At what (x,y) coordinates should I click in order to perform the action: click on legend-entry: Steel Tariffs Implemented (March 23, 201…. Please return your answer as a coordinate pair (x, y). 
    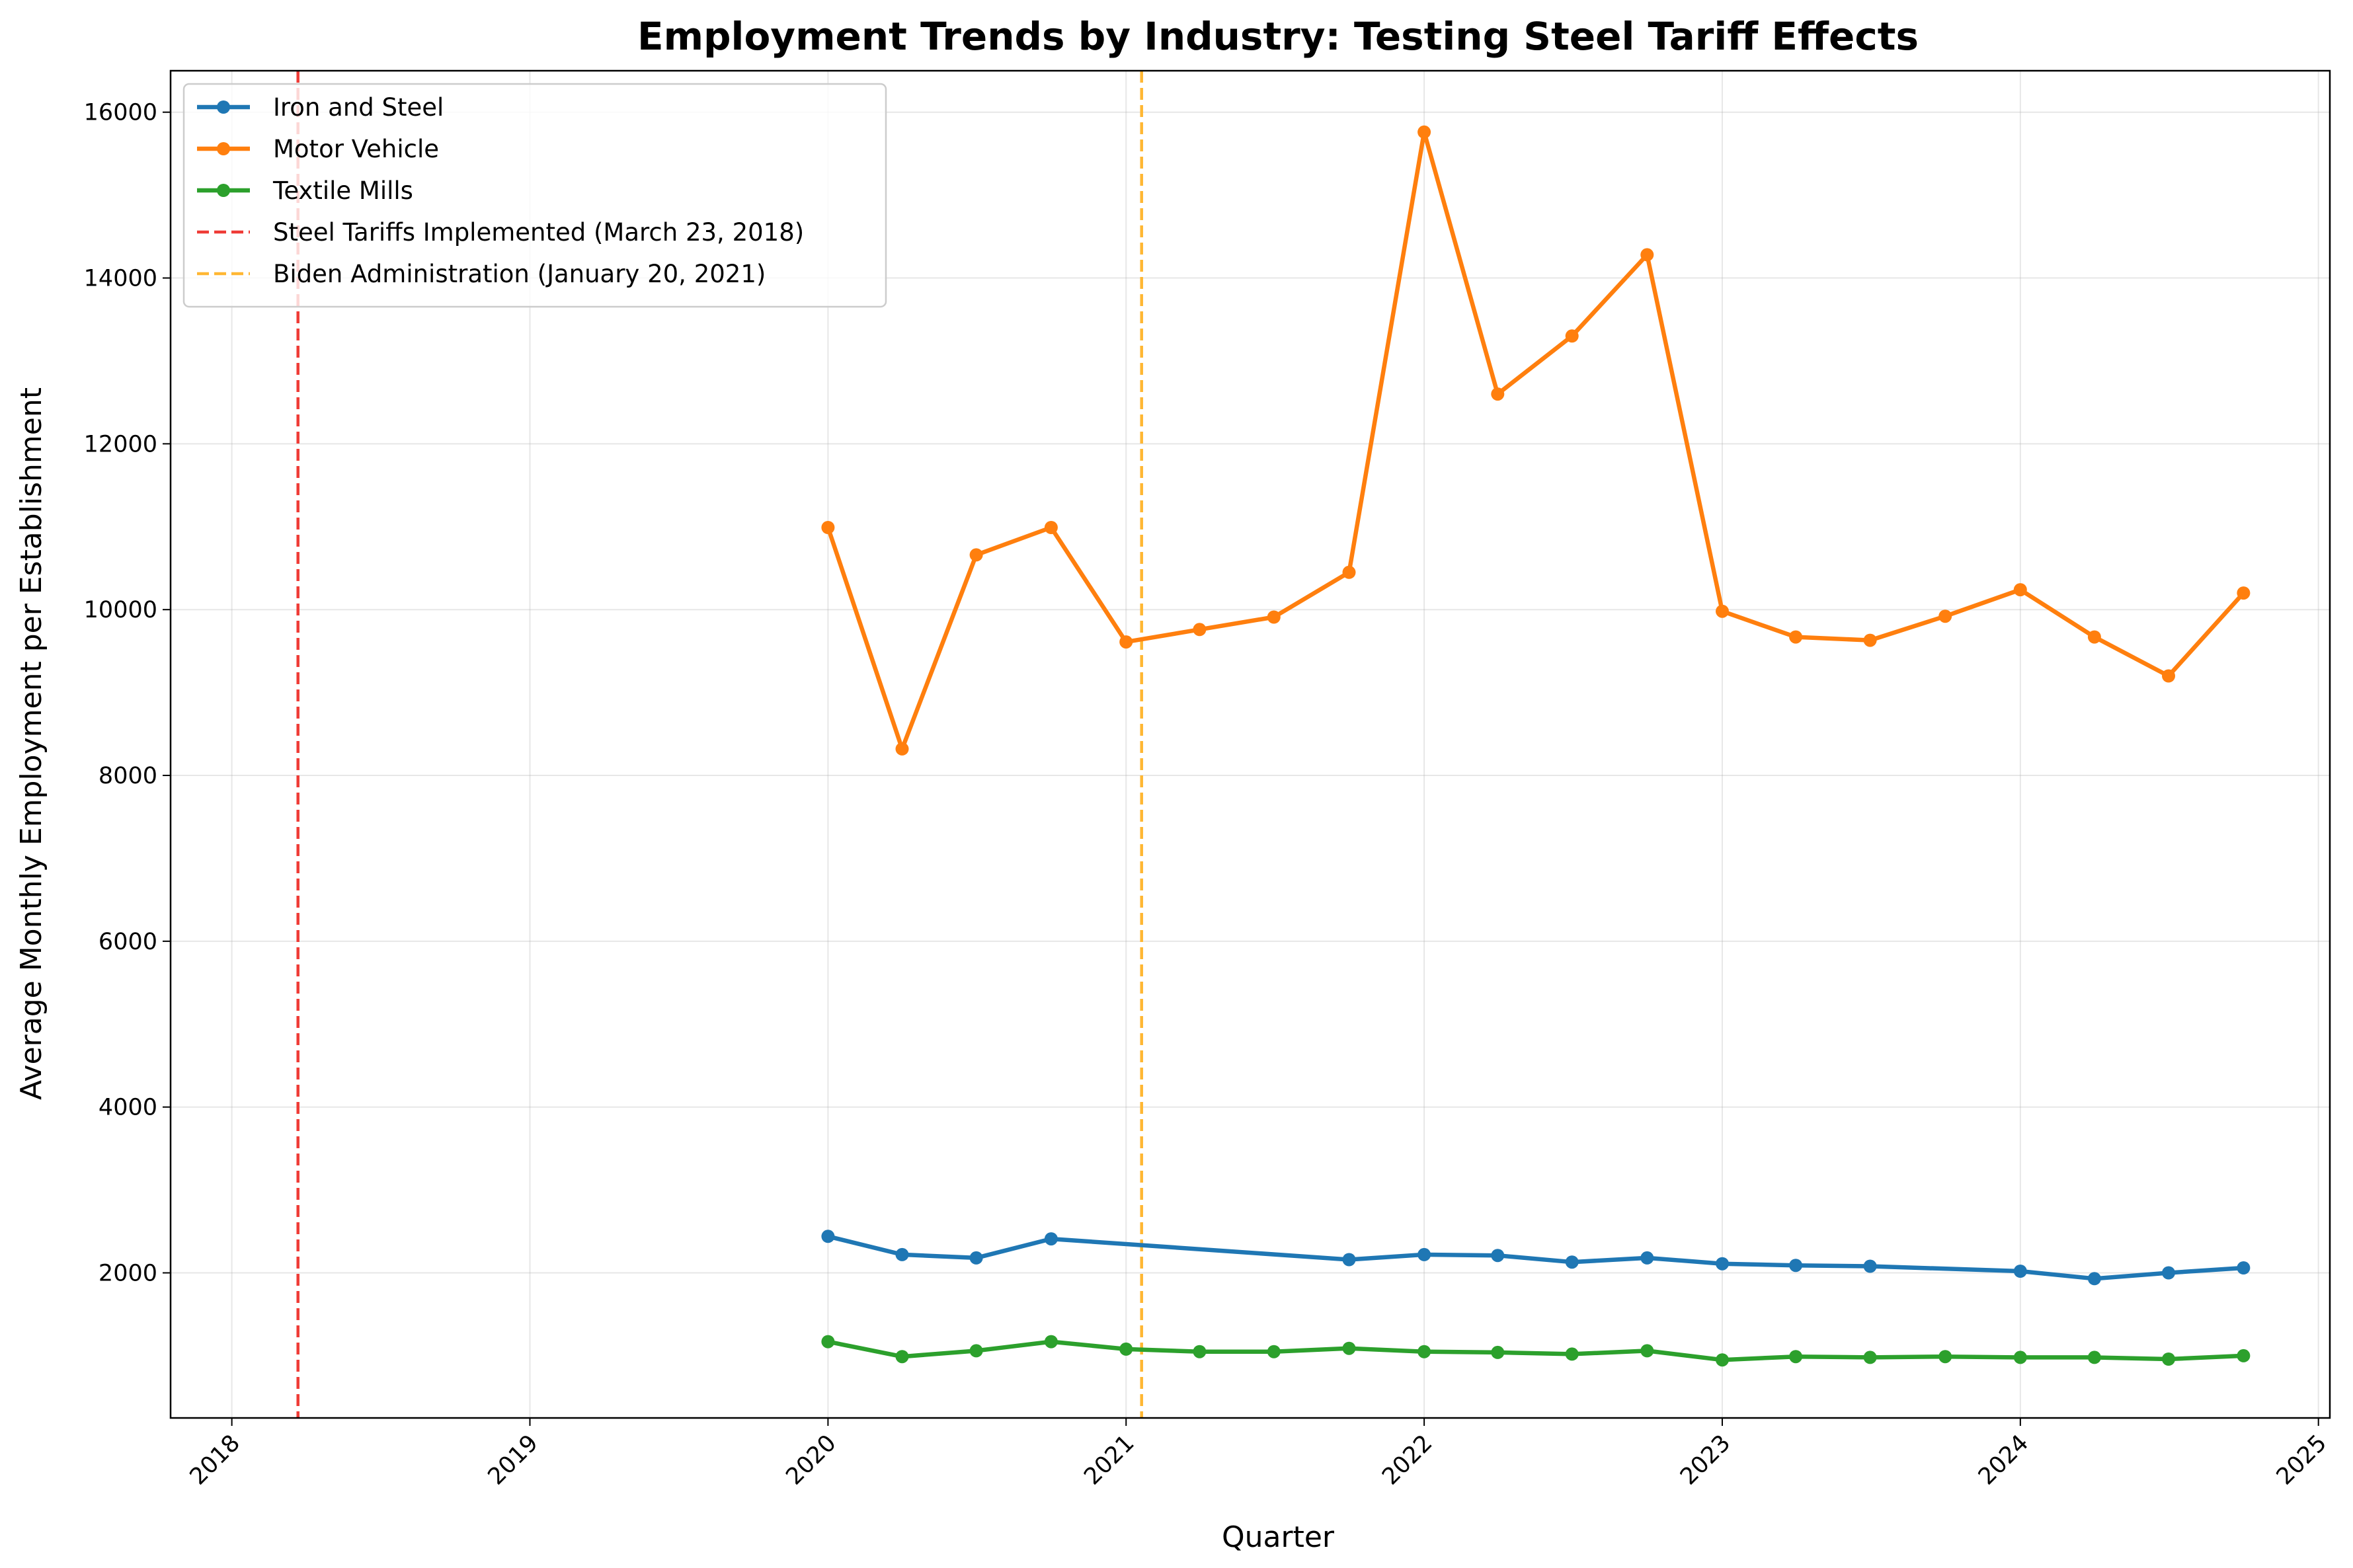
    Looking at the image, I should click on (500, 232).